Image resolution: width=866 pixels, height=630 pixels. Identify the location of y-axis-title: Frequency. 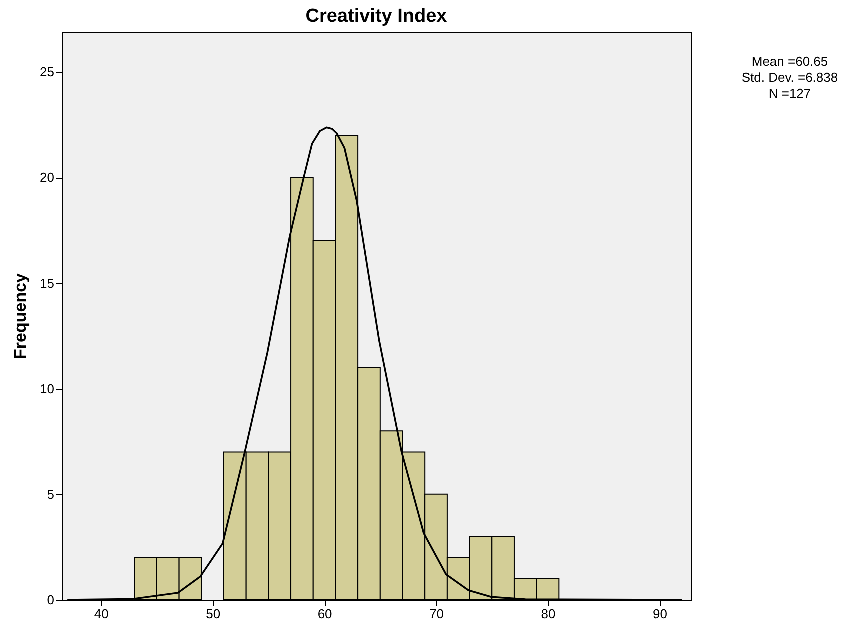
(20, 316).